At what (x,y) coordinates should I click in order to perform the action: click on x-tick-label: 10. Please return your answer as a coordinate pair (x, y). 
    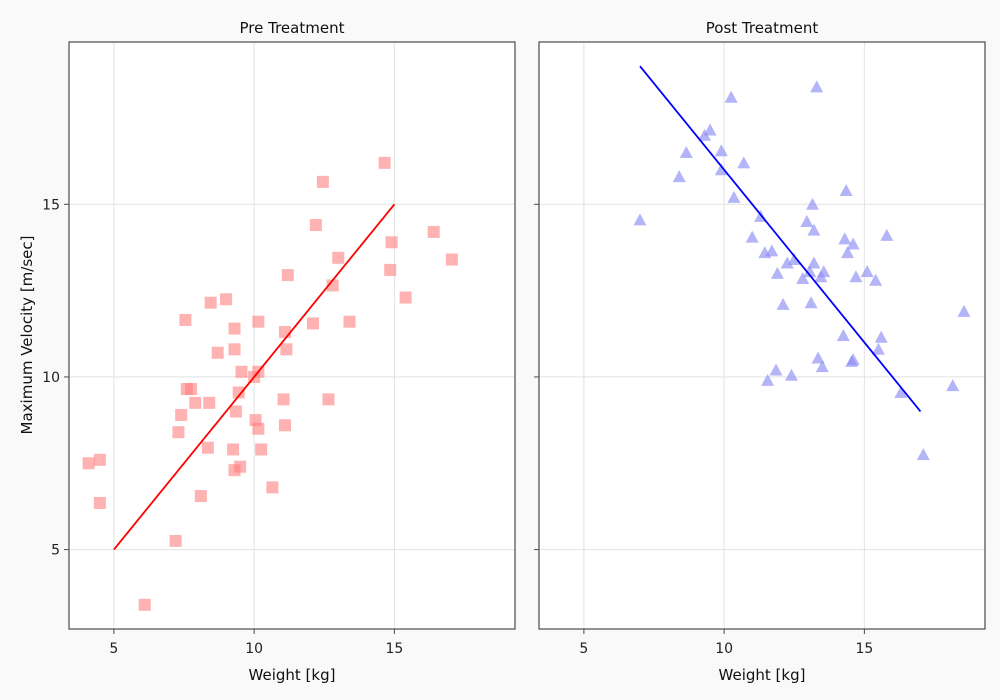
    Looking at the image, I should click on (724, 649).